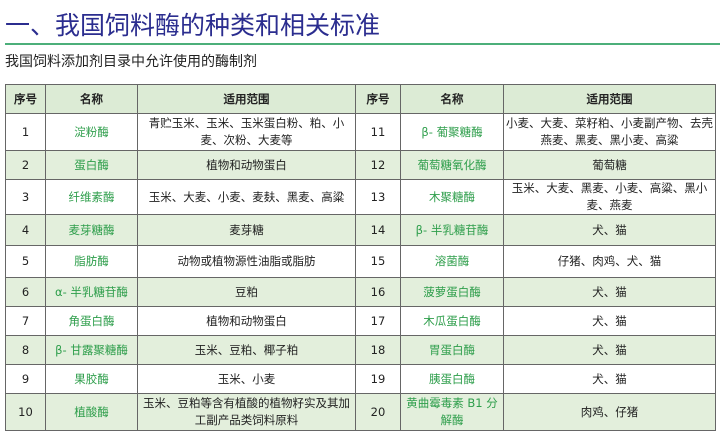 The height and width of the screenshot is (446, 720). What do you see at coordinates (452, 230) in the screenshot?
I see `enzyme-name: β- 半乳糖苷酶` at bounding box center [452, 230].